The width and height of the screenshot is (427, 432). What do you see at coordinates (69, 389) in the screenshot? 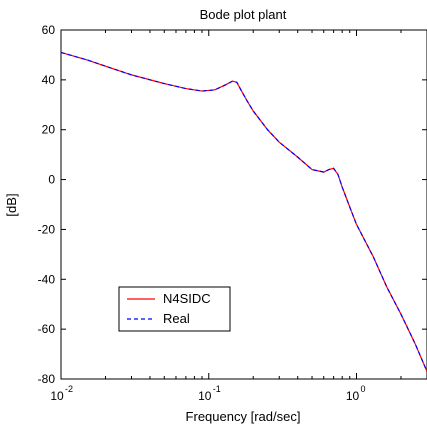
I see `x-tick-exponent: -2` at bounding box center [69, 389].